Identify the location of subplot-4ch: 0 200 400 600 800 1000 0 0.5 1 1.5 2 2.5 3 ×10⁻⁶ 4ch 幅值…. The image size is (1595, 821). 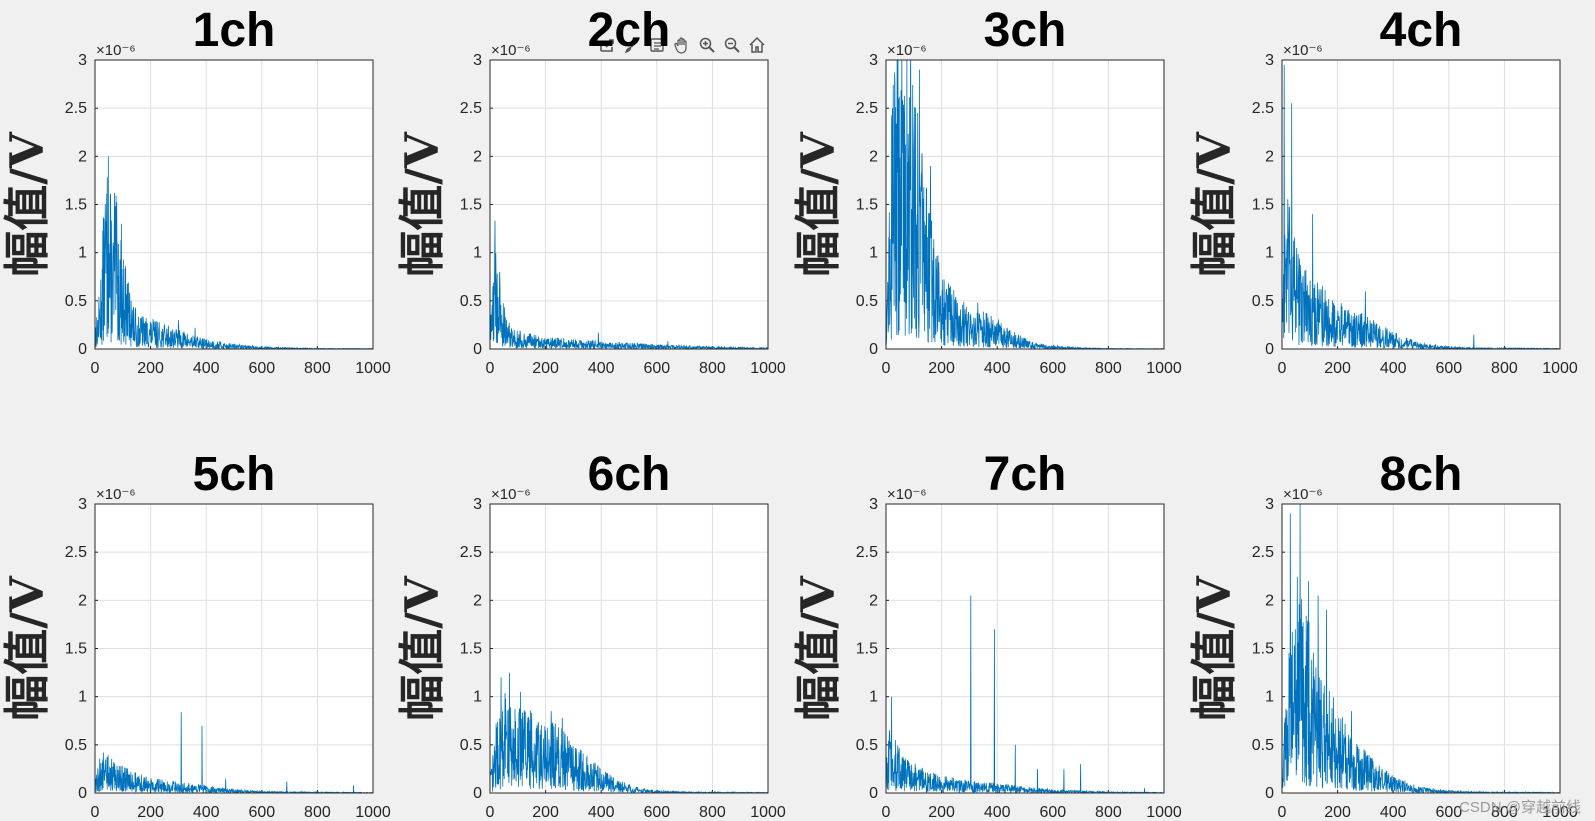
(1382, 190).